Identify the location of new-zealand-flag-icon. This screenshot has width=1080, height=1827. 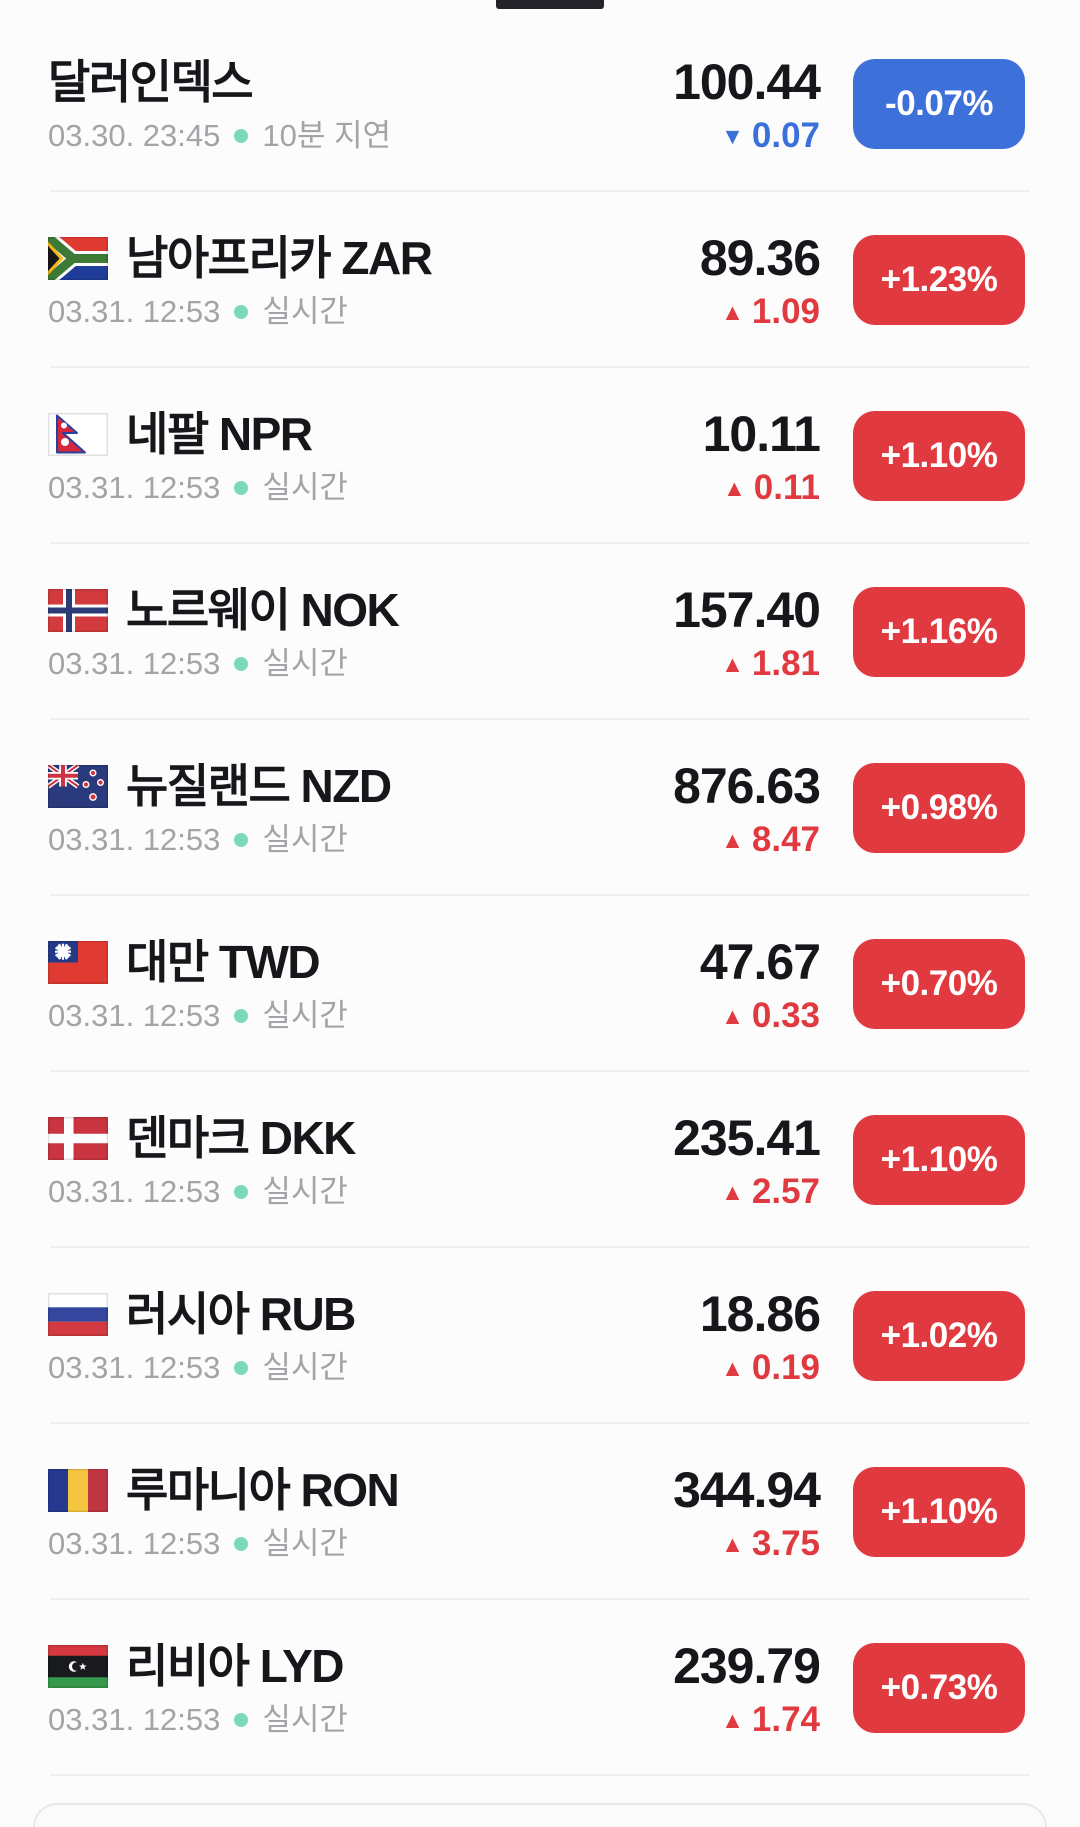
(78, 786).